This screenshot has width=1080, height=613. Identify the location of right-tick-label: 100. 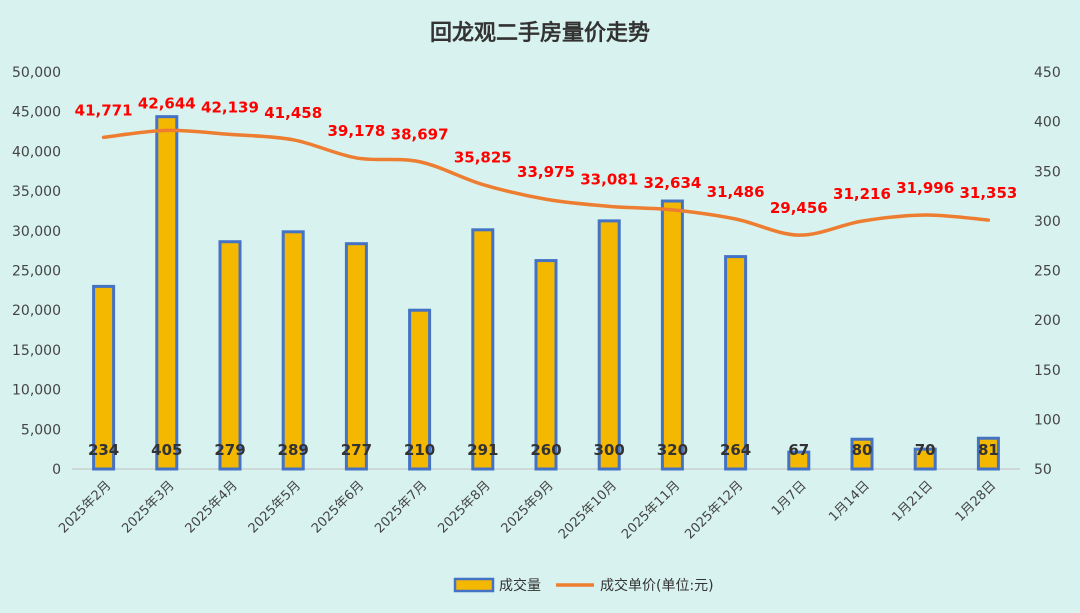
(1047, 420).